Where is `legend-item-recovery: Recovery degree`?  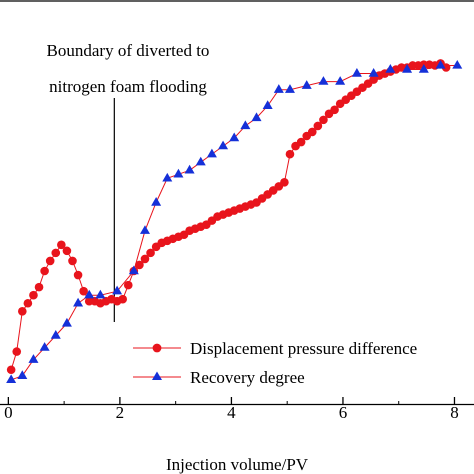 legend-item-recovery: Recovery degree is located at coordinates (219, 377).